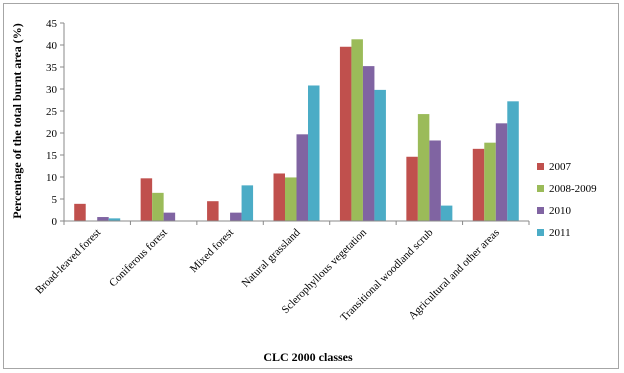  What do you see at coordinates (55, 123) in the screenshot?
I see `y-axis-ticks: 0 5 10 15 20 25 30 35 40 45` at bounding box center [55, 123].